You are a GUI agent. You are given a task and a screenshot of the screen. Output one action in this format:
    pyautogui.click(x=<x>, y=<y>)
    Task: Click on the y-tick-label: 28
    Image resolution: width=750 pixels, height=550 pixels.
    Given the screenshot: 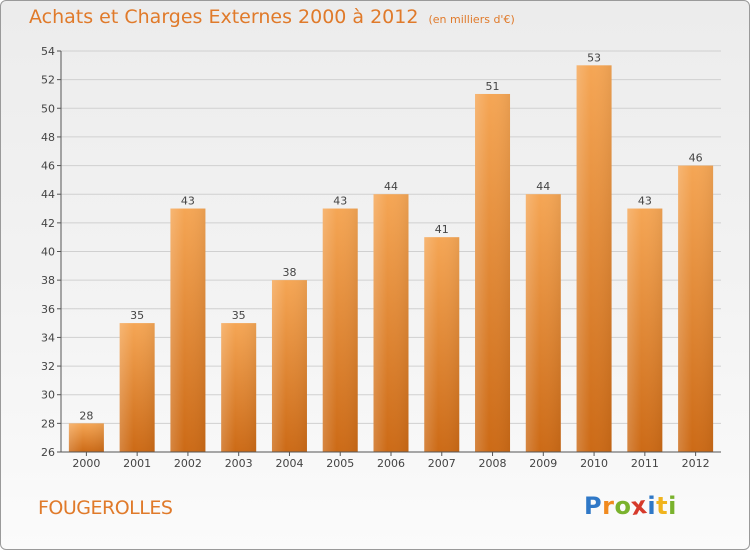 What is the action you would take?
    pyautogui.click(x=48, y=423)
    